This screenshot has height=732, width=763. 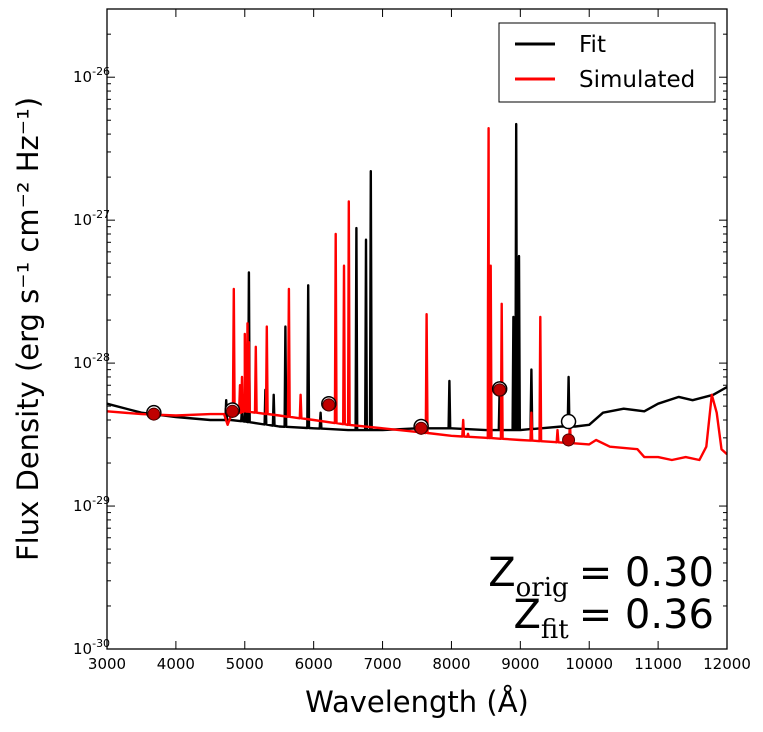 What do you see at coordinates (542, 588) in the screenshot?
I see `z-orig-subscript: orig` at bounding box center [542, 588].